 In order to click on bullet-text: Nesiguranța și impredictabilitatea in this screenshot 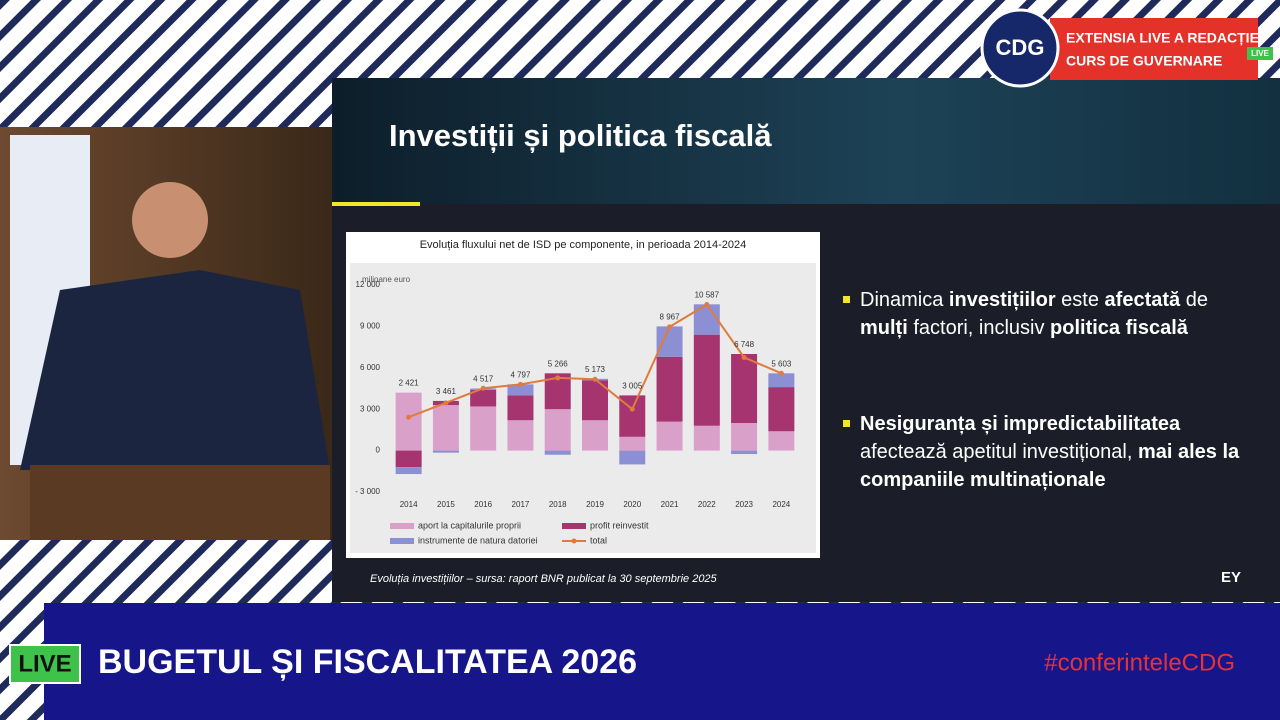, I will do `click(1020, 424)`.